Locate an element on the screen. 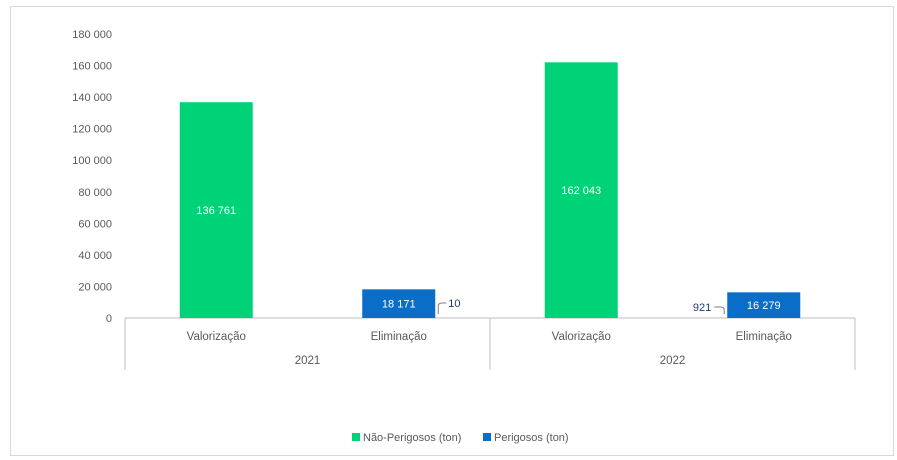 The image size is (897, 460). y-tick-label: 140 000 is located at coordinates (92, 98).